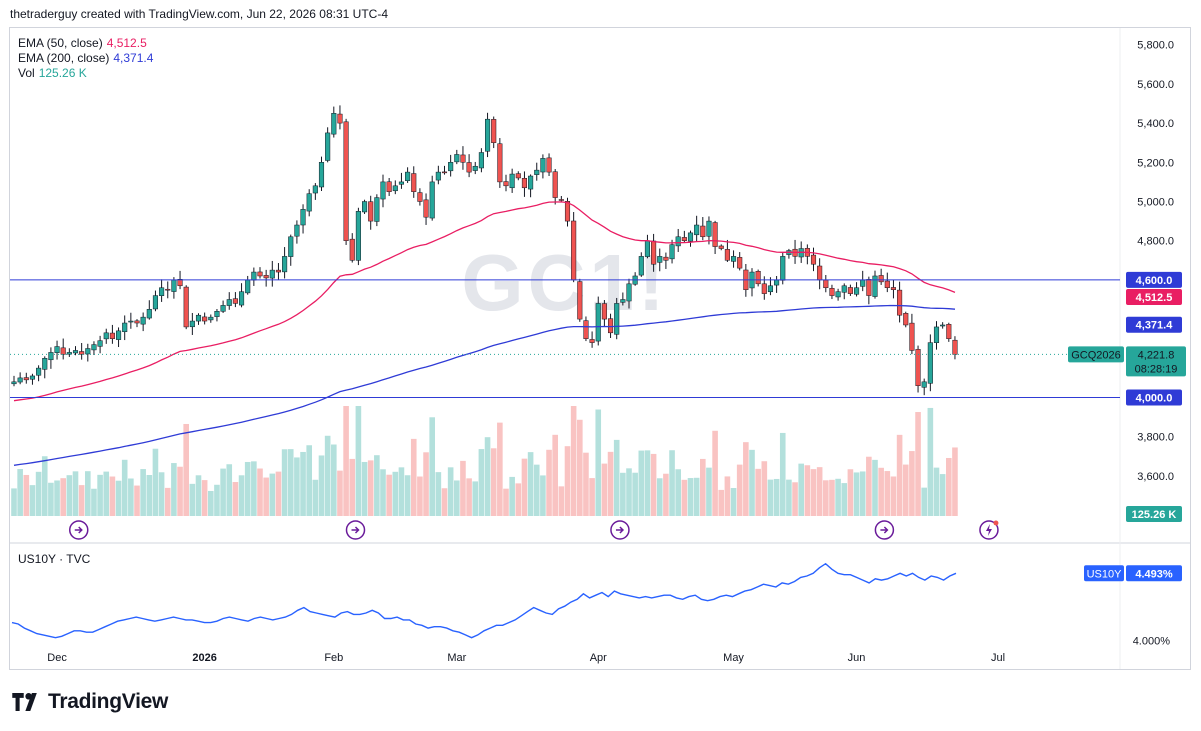  Describe the element at coordinates (1155, 203) in the screenshot. I see `y-tick-label: 5,000.0` at that location.